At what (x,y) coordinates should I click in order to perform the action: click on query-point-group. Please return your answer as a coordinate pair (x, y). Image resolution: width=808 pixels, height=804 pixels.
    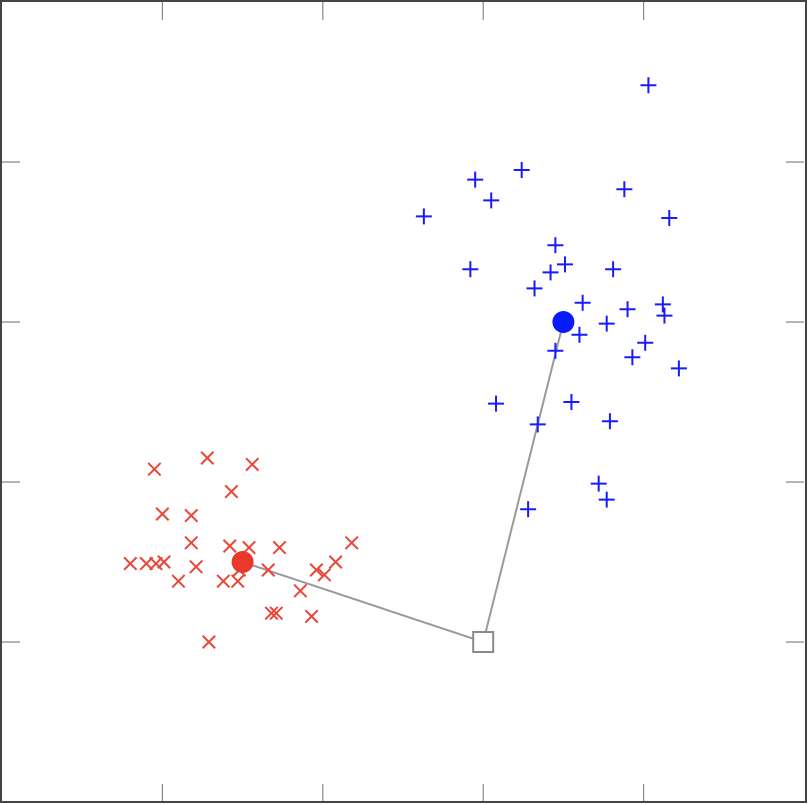
    Looking at the image, I should click on (483, 642).